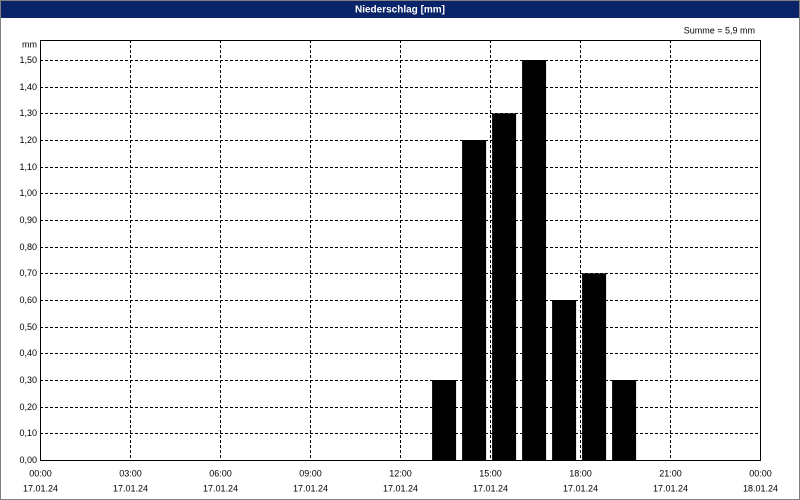 The width and height of the screenshot is (800, 500). What do you see at coordinates (28, 140) in the screenshot?
I see `y-tick-label: 1,20` at bounding box center [28, 140].